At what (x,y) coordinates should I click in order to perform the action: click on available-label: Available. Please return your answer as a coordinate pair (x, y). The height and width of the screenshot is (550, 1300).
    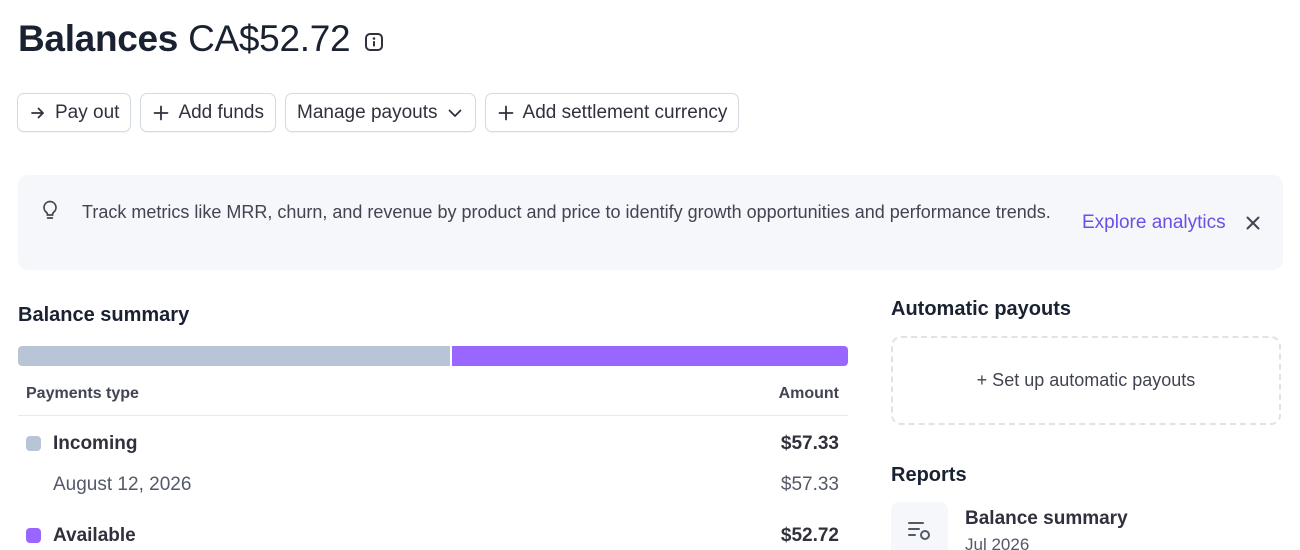
    Looking at the image, I should click on (94, 535).